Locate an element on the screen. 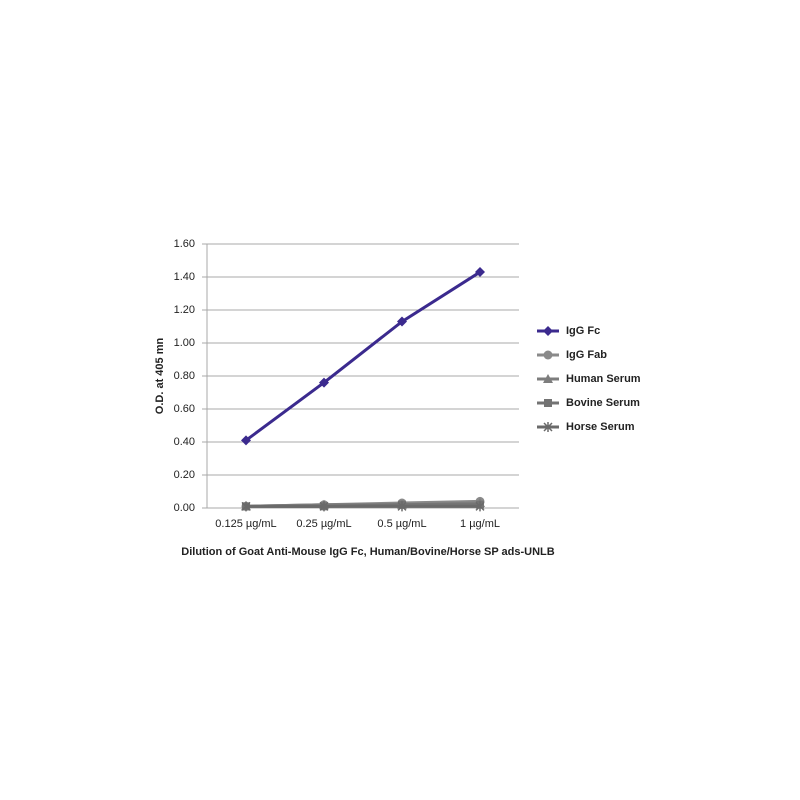 The width and height of the screenshot is (800, 800). y-tick-label: 1.00 is located at coordinates (184, 343).